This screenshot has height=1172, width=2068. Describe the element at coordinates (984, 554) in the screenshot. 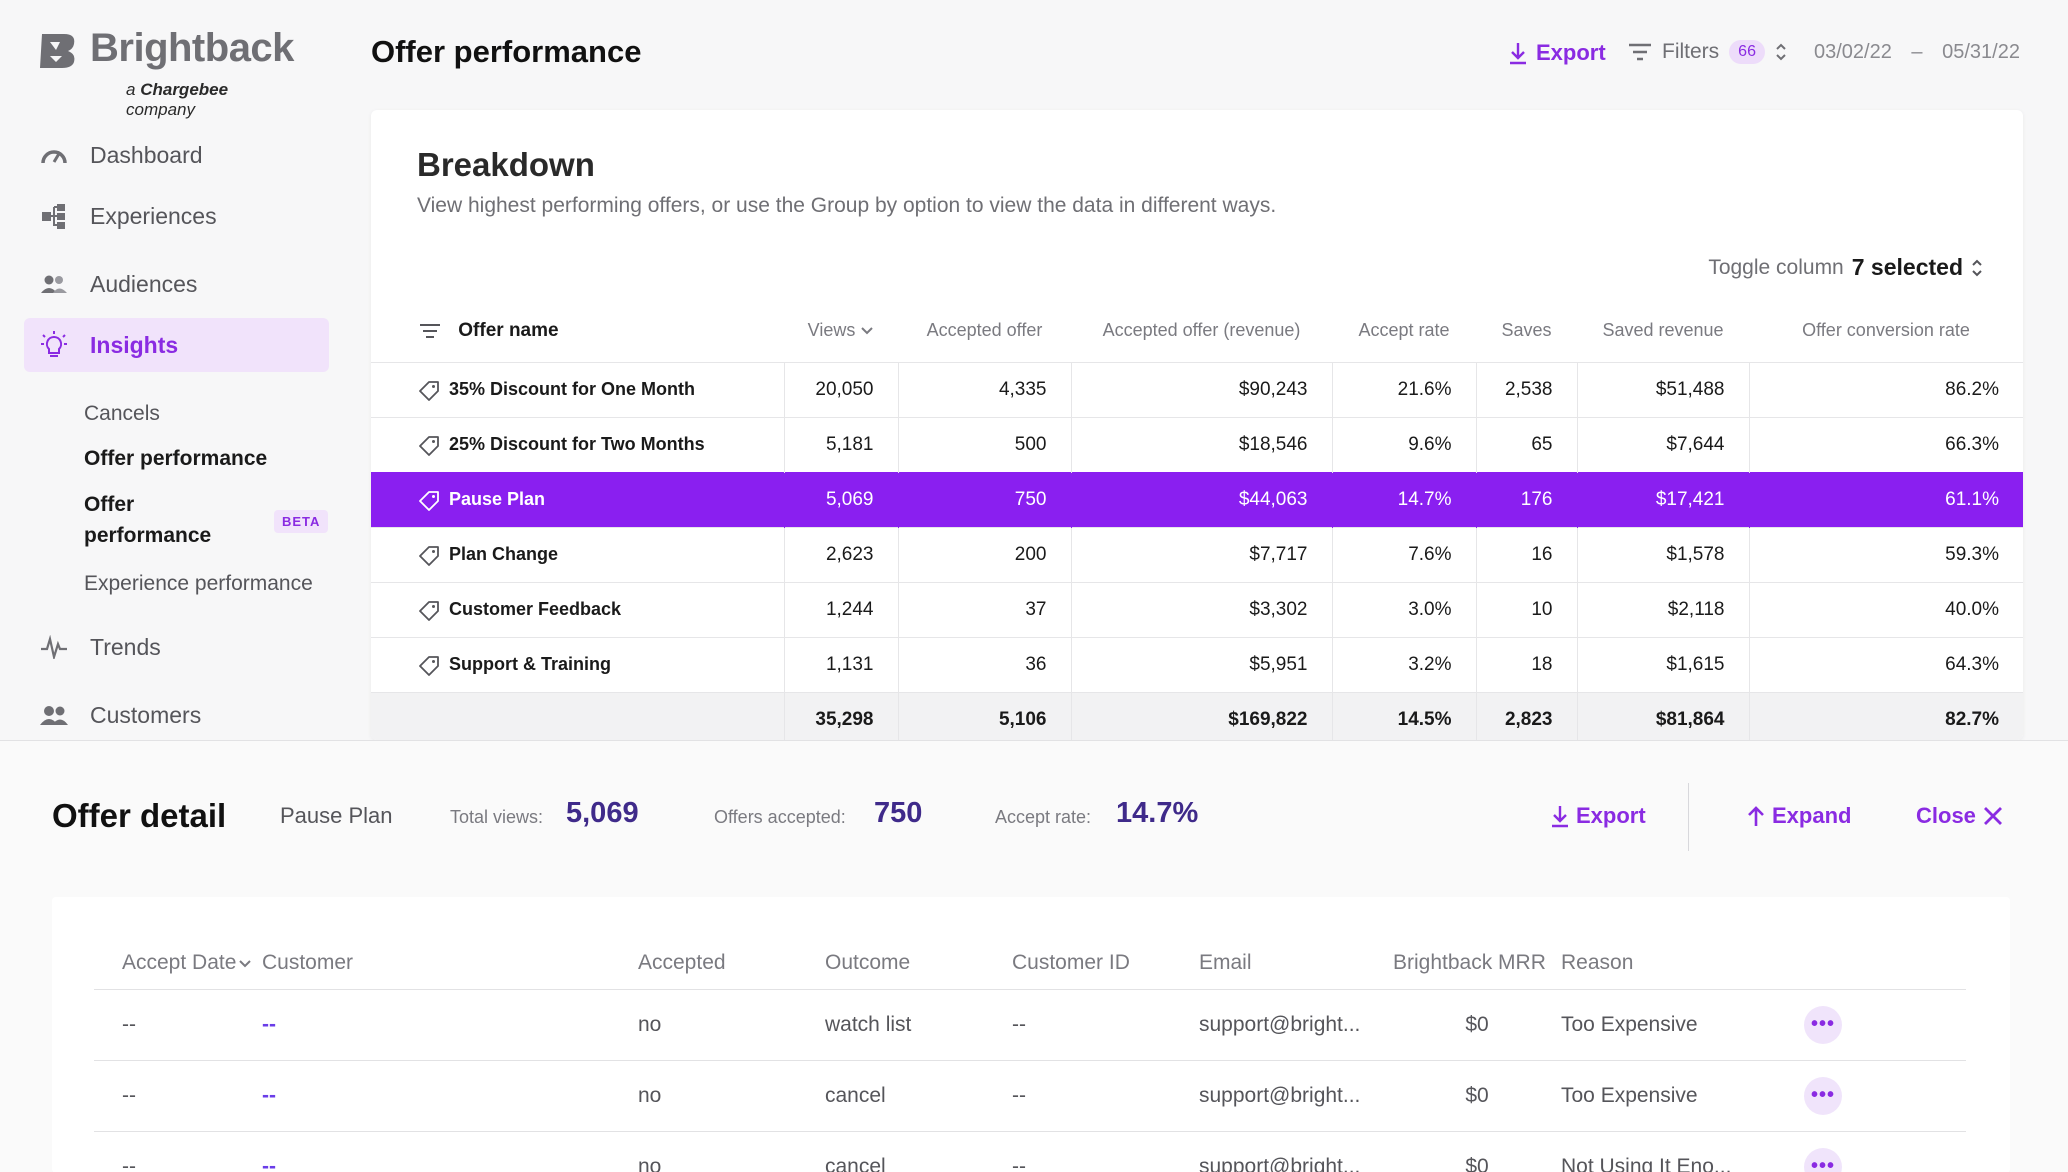

I see `cell-accepted-offer: 200` at that location.